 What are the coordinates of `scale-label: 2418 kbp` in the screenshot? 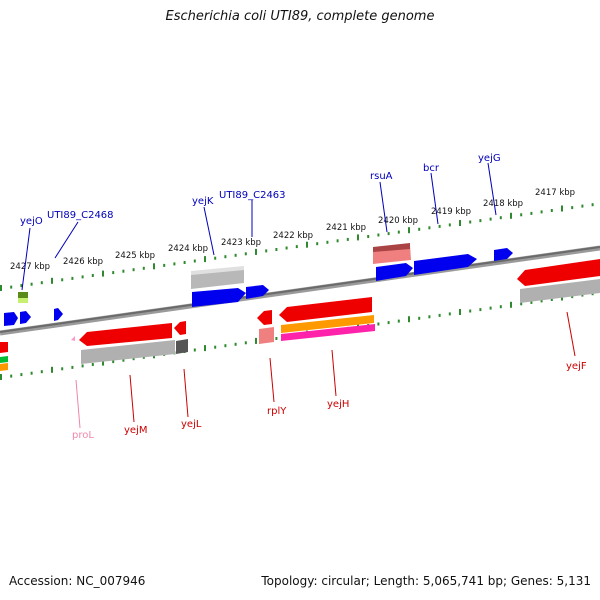 It's located at (503, 204).